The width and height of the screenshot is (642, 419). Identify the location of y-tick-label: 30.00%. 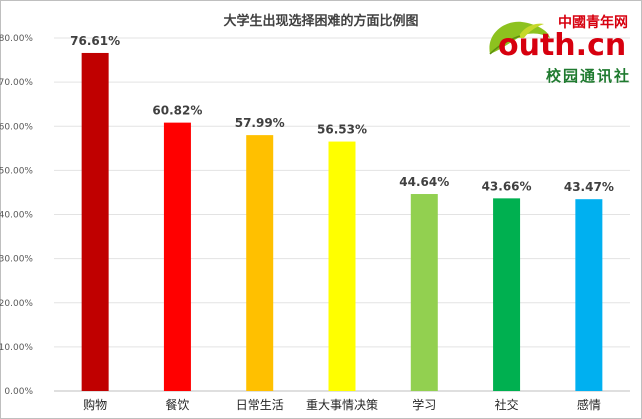
(16, 260).